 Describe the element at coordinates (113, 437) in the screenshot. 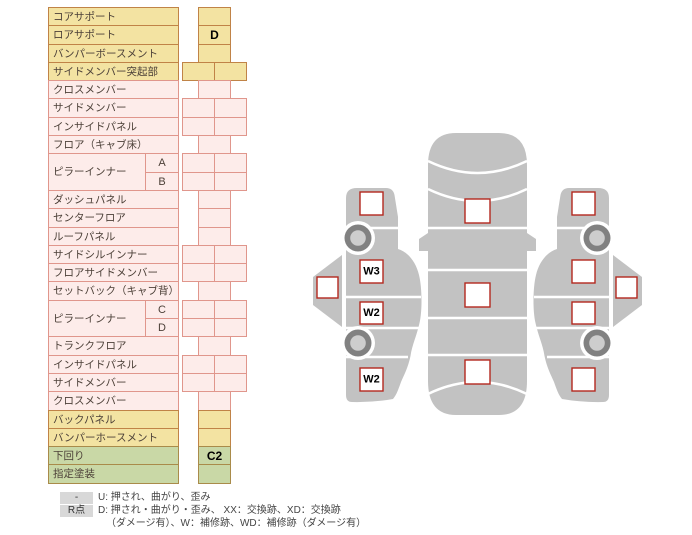

I see `part-row-label: バンパーホースメント` at that location.